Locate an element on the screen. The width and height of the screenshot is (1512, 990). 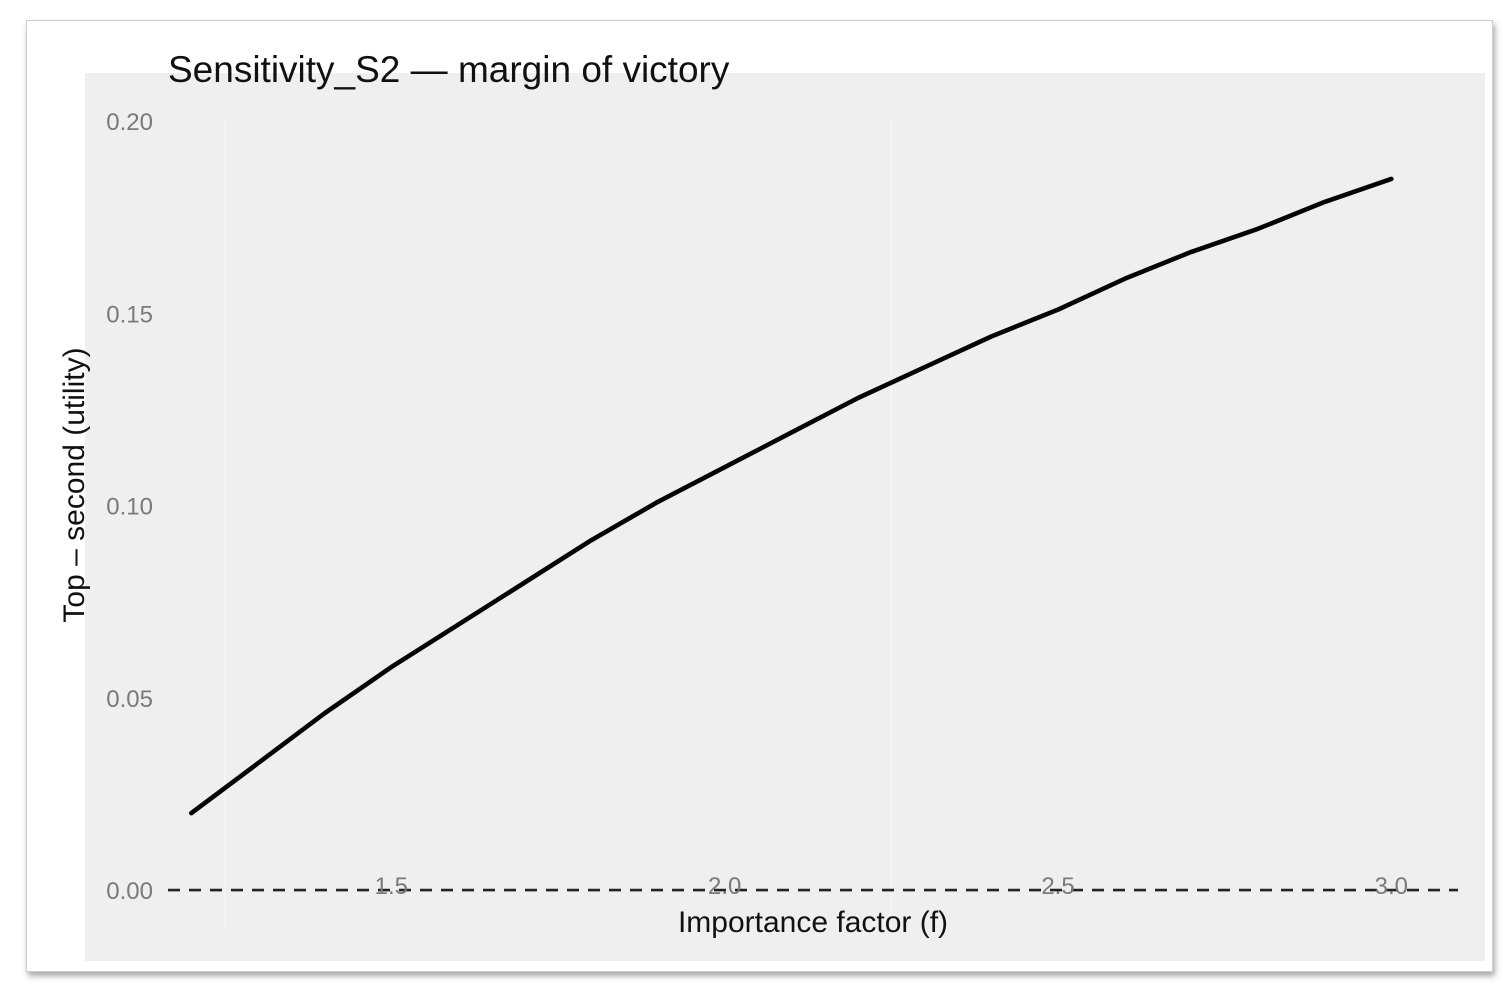
x-axis-label: Importance factor (f) is located at coordinates (813, 922).